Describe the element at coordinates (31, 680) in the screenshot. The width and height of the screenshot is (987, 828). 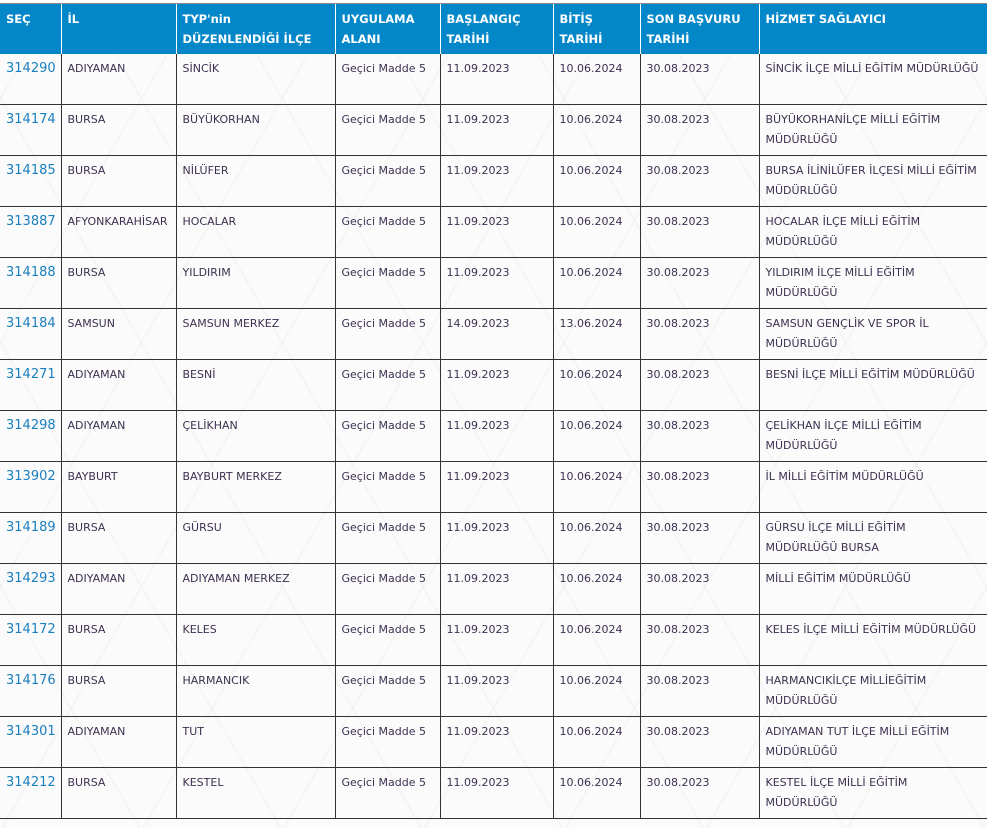
I see `select-program-link: 314176` at that location.